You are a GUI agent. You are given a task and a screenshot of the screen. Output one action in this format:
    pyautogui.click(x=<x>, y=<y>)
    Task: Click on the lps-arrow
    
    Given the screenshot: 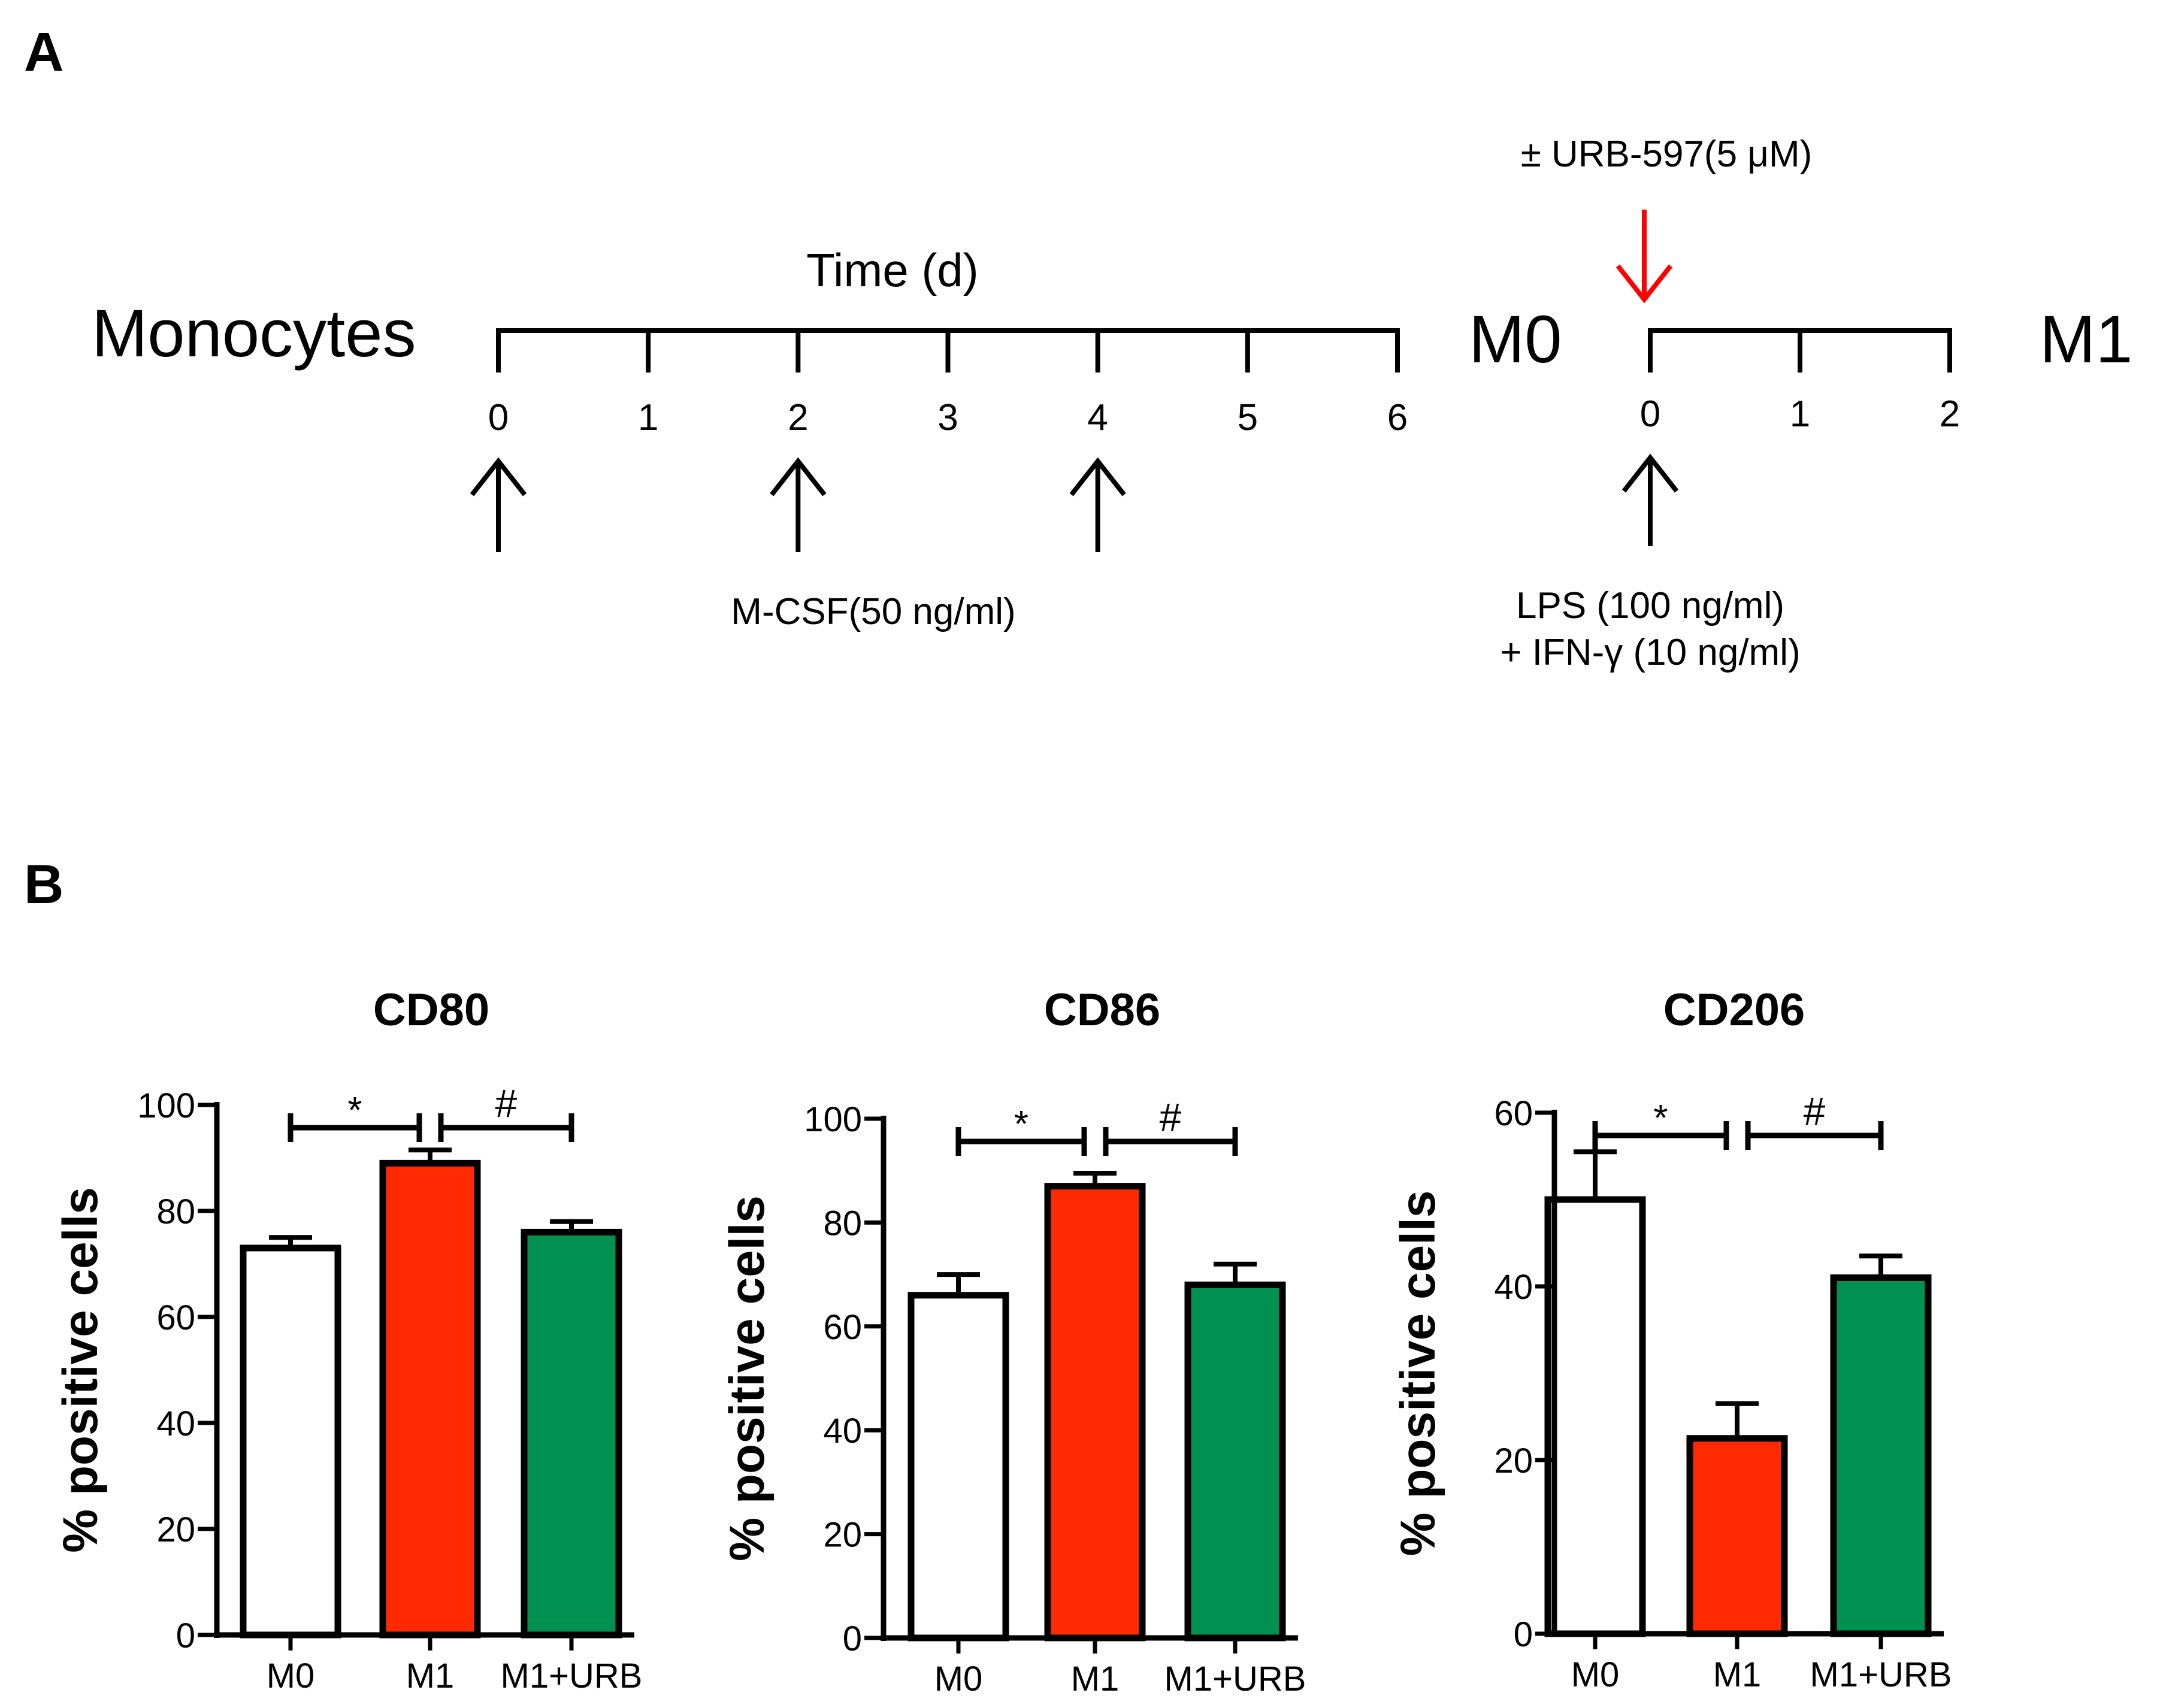 What is the action you would take?
    pyautogui.click(x=1650, y=499)
    